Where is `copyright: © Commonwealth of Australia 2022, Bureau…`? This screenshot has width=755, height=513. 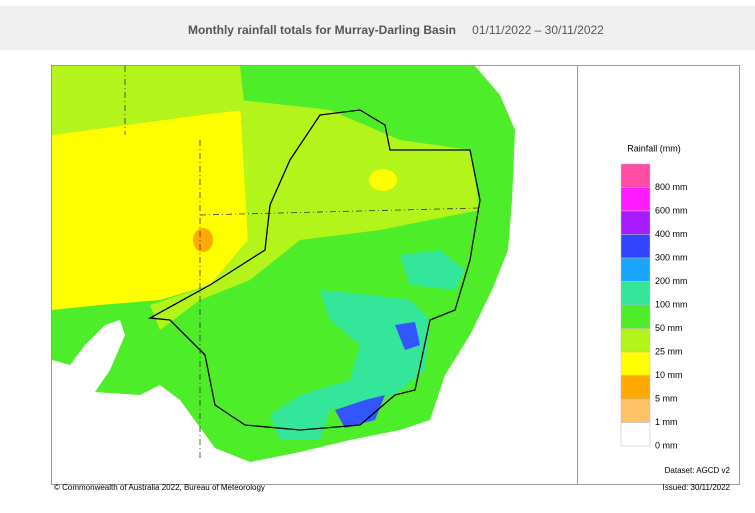 copyright: © Commonwealth of Australia 2022, Bureau… is located at coordinates (159, 487).